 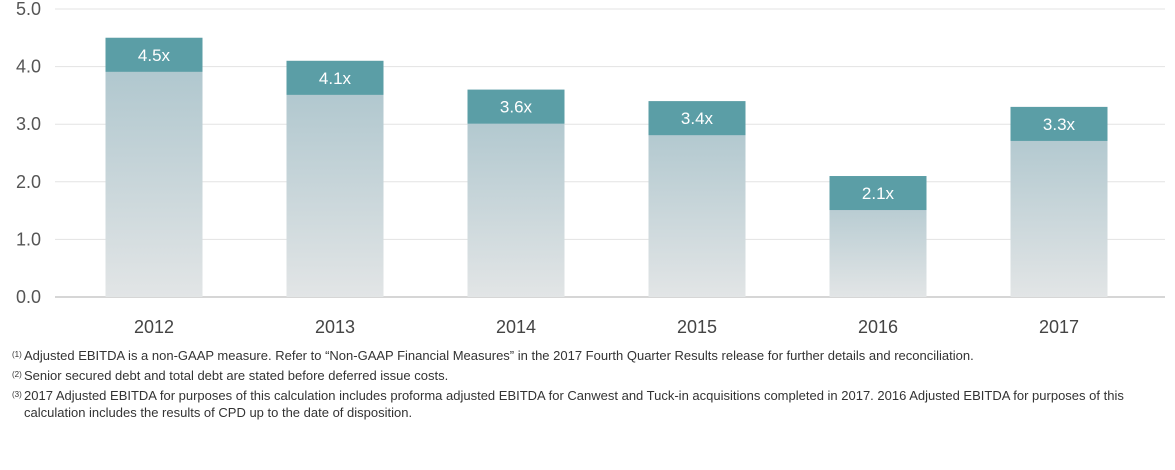 What do you see at coordinates (878, 327) in the screenshot?
I see `x-tick-label-2016: 2016` at bounding box center [878, 327].